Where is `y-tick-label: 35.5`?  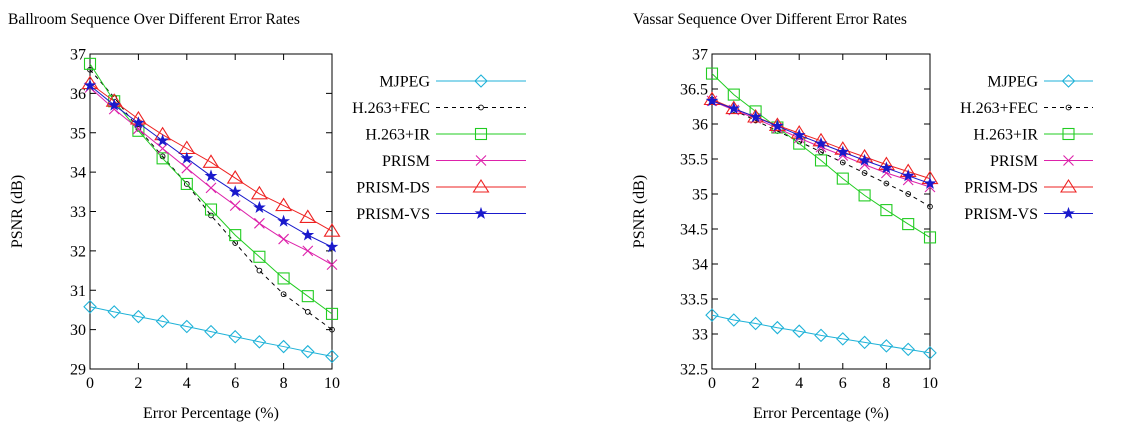
y-tick-label: 35.5 is located at coordinates (694, 160).